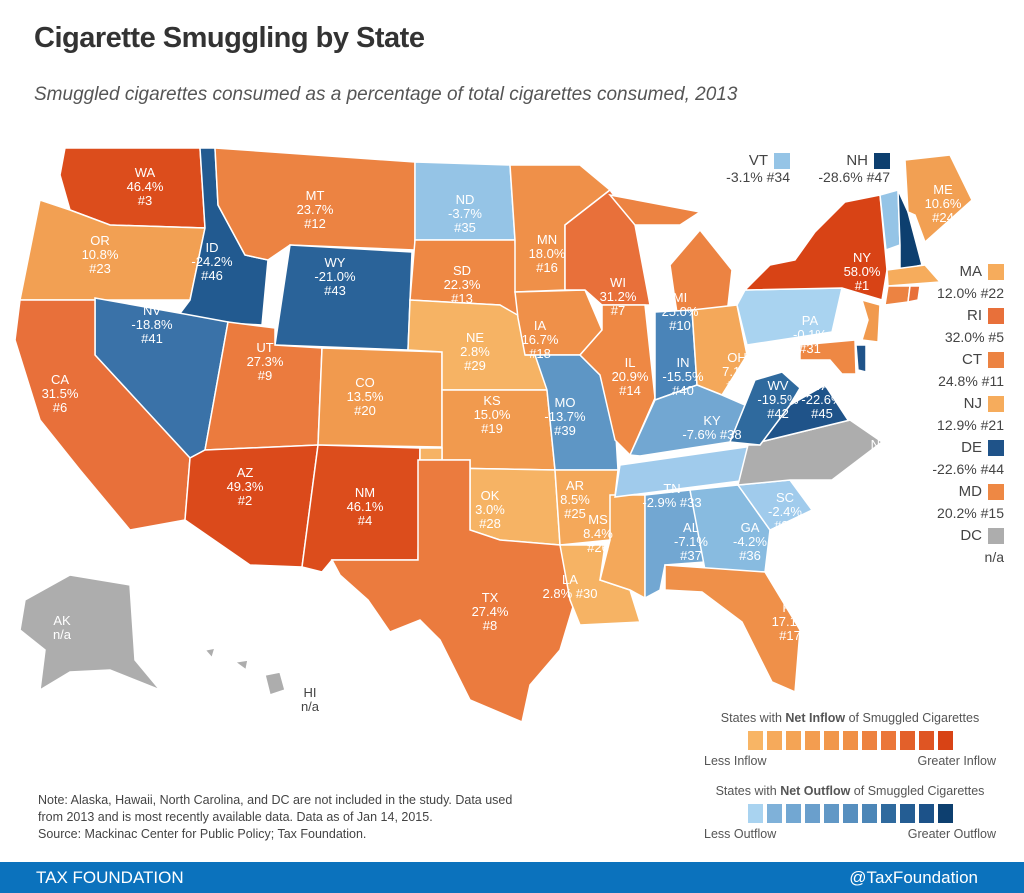 This screenshot has width=1024, height=893. Describe the element at coordinates (952, 491) in the screenshot. I see `small-state-md: MD` at that location.